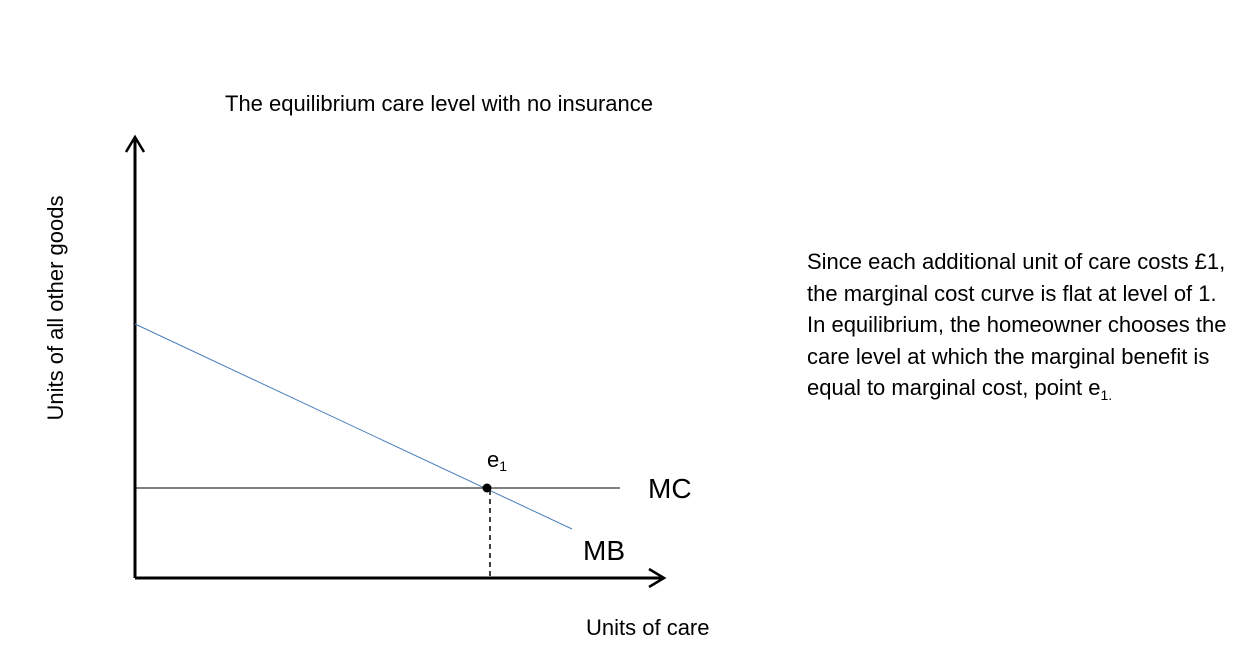  I want to click on x-axis-label: Units of care, so click(648, 627).